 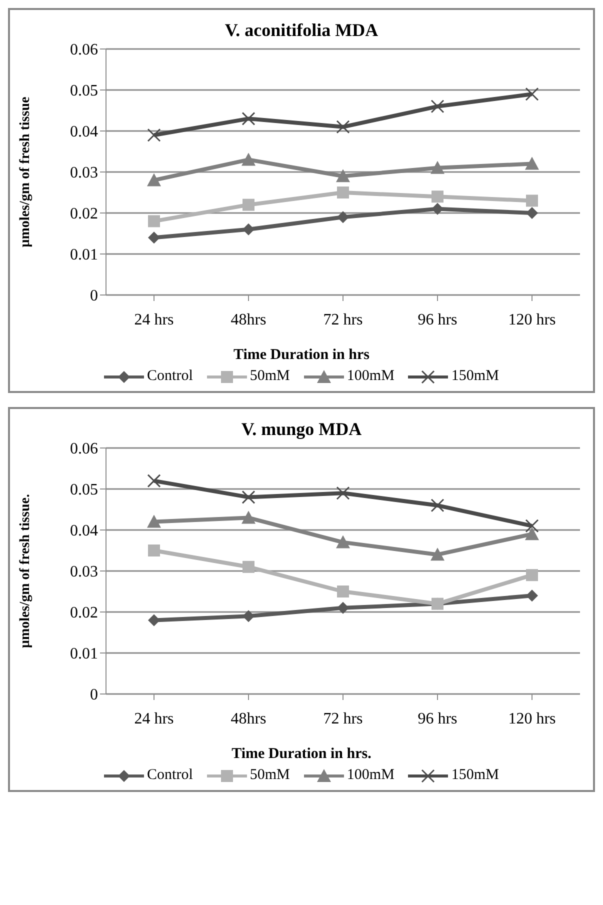 What do you see at coordinates (301, 754) in the screenshot?
I see `x-axis-title: Time Duration in hrs.` at bounding box center [301, 754].